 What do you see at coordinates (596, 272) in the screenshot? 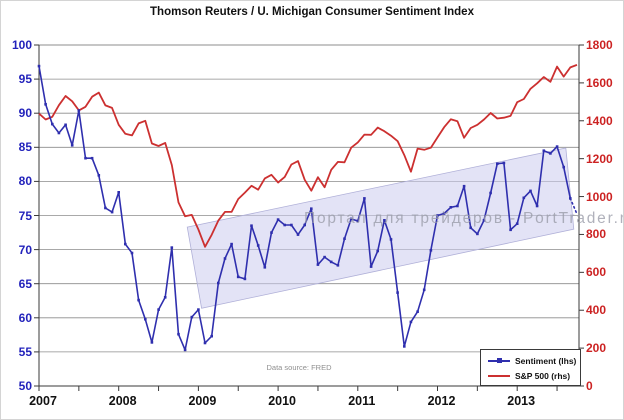
I see `right-axis-tick-label: 600` at bounding box center [596, 272].